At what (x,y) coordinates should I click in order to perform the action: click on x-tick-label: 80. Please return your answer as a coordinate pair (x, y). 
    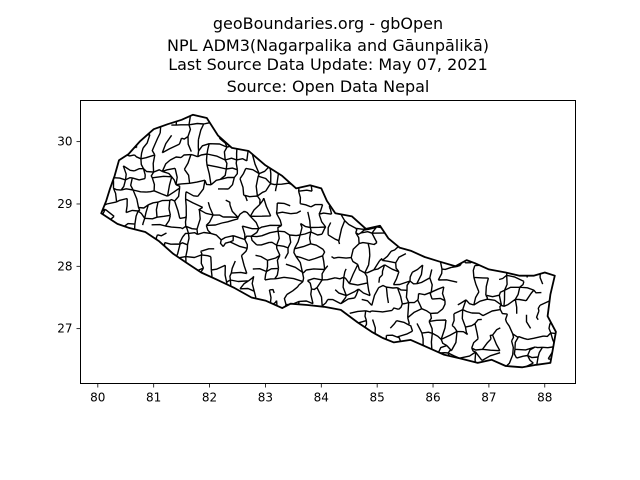
    Looking at the image, I should click on (97, 398).